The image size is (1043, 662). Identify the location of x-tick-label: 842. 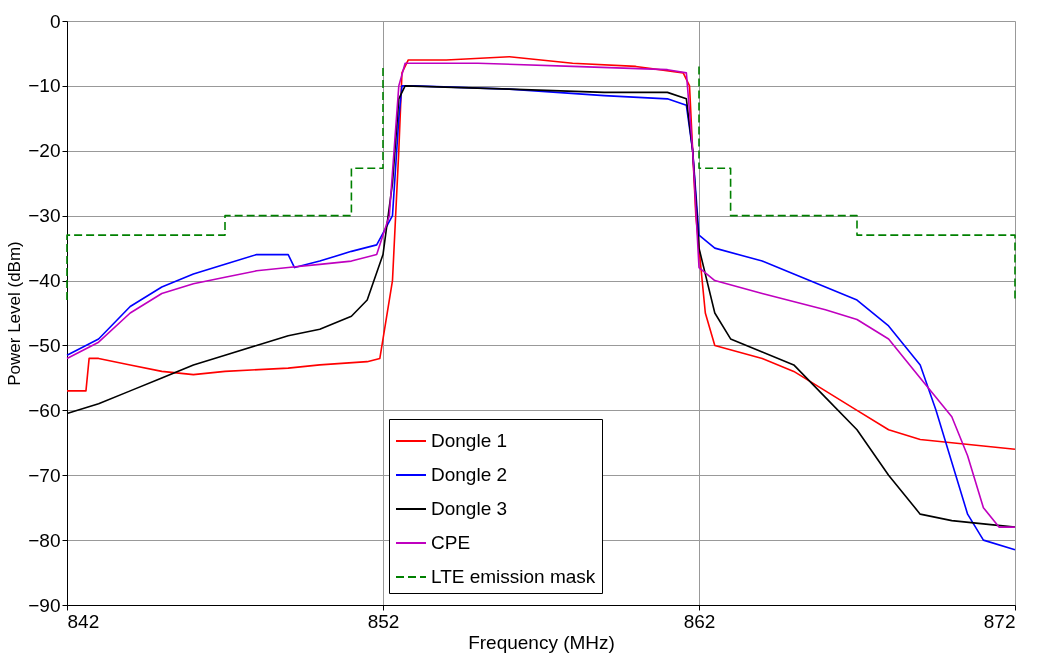
(83, 621).